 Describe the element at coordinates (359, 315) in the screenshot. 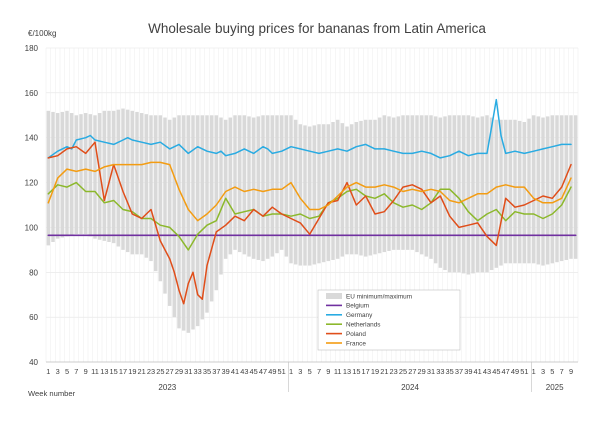

I see `legend-label-germany: Germany` at that location.